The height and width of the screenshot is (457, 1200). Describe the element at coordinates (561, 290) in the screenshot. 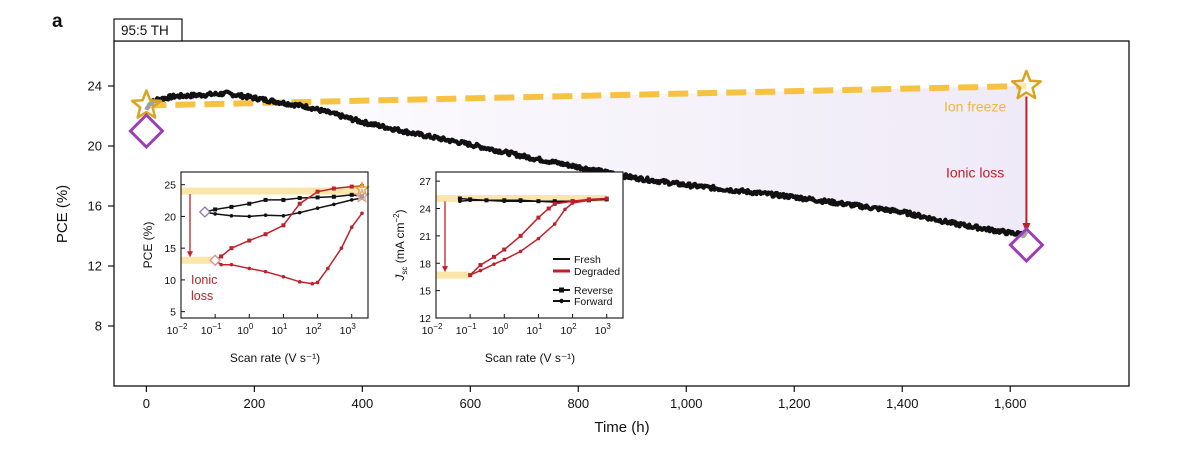

I see `legend-square-marker` at that location.